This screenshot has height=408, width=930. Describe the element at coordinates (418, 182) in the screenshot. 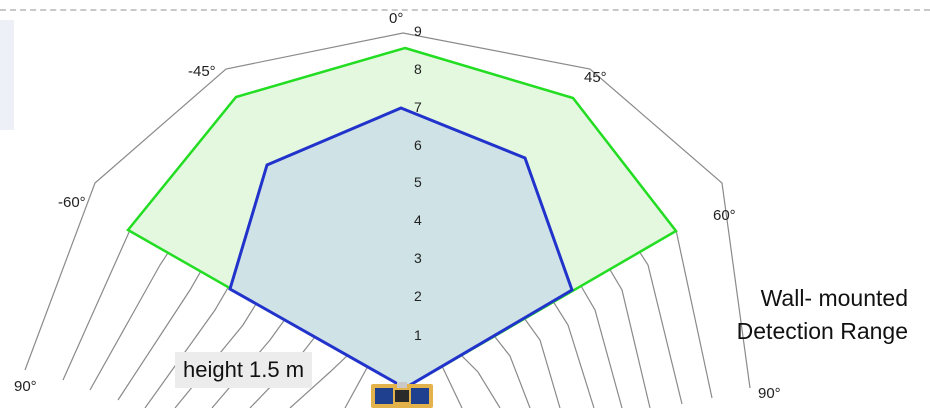

I see `ring-label-5: 5` at that location.